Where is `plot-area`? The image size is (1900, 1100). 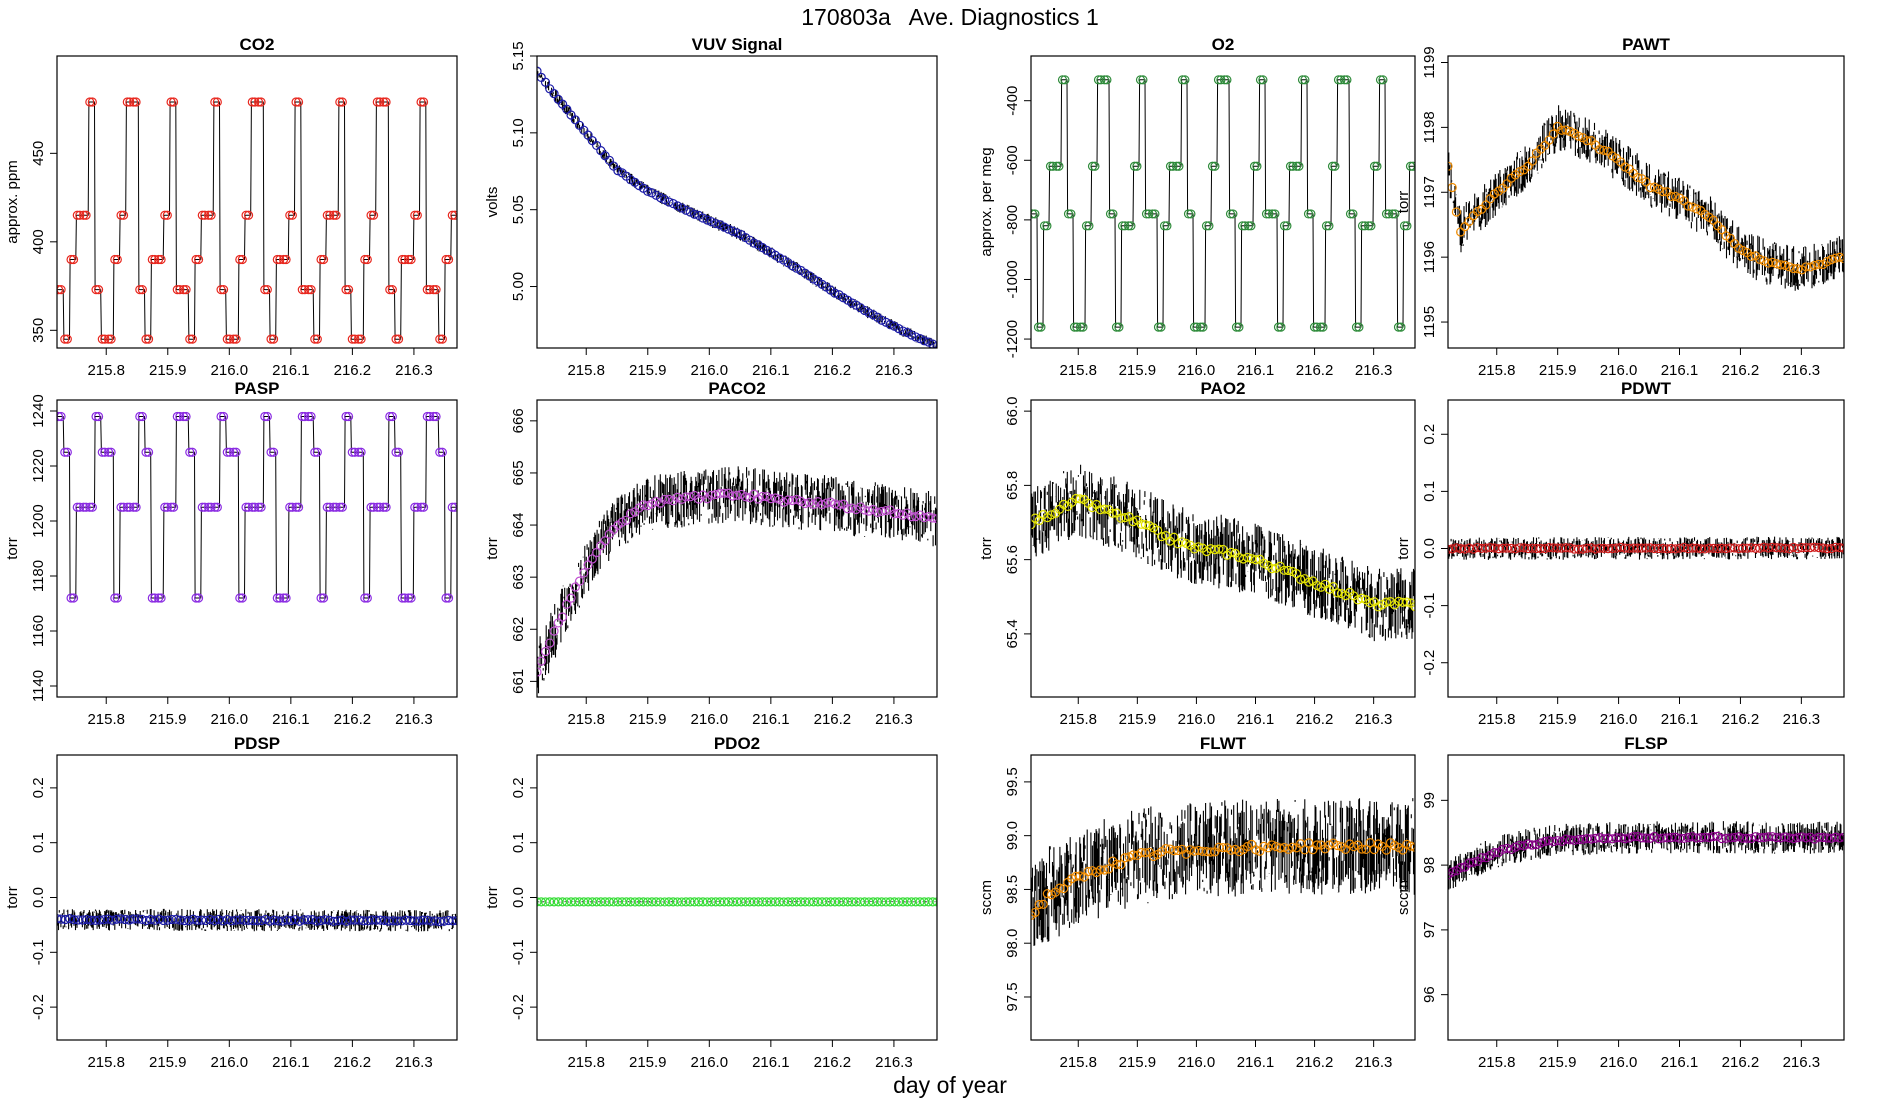
plot-area is located at coordinates (1646, 198).